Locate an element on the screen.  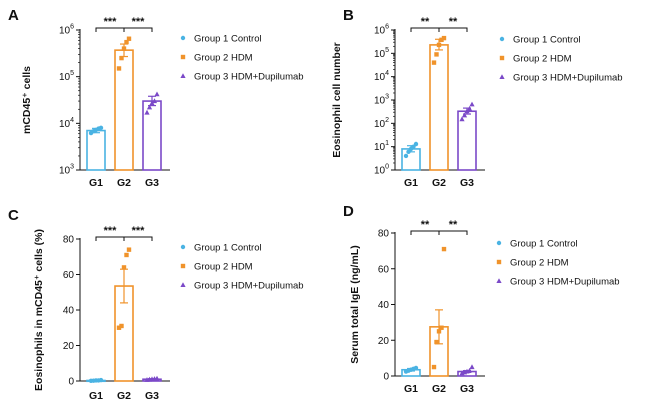
panel-letter: D is located at coordinates (348, 211).